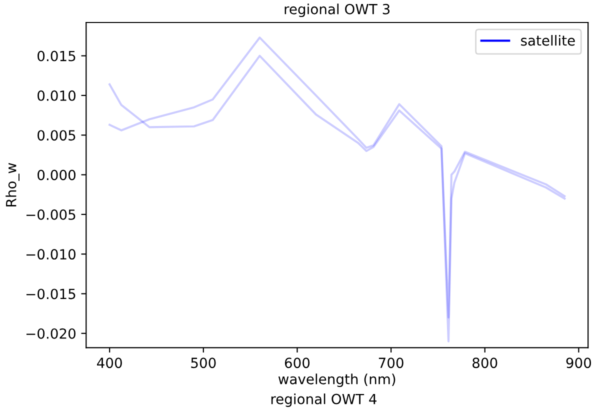  What do you see at coordinates (391, 363) in the screenshot?
I see `x-tick-label: 700` at bounding box center [391, 363].